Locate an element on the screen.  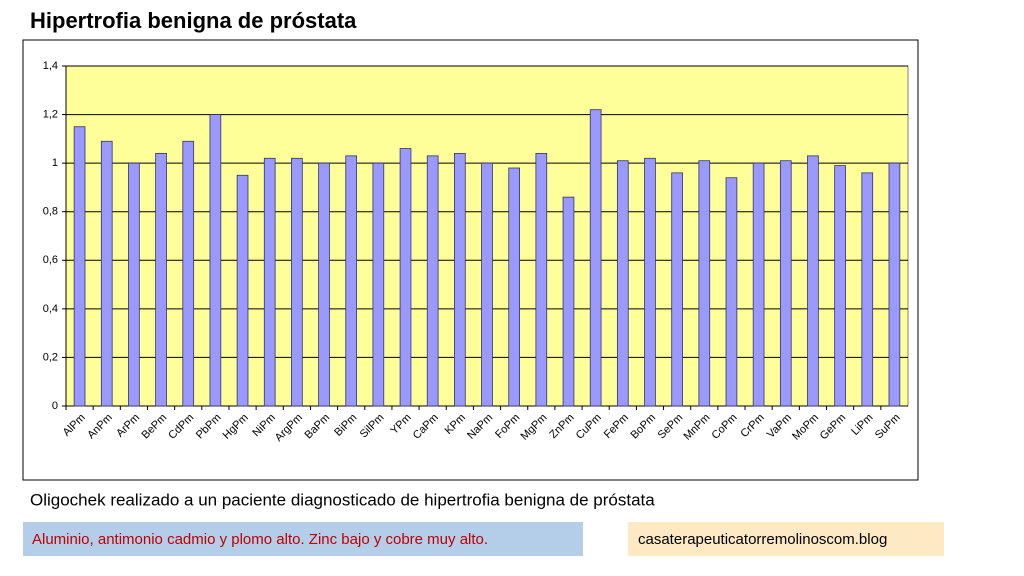
y-tick-label: 1,2 is located at coordinates (50, 114).